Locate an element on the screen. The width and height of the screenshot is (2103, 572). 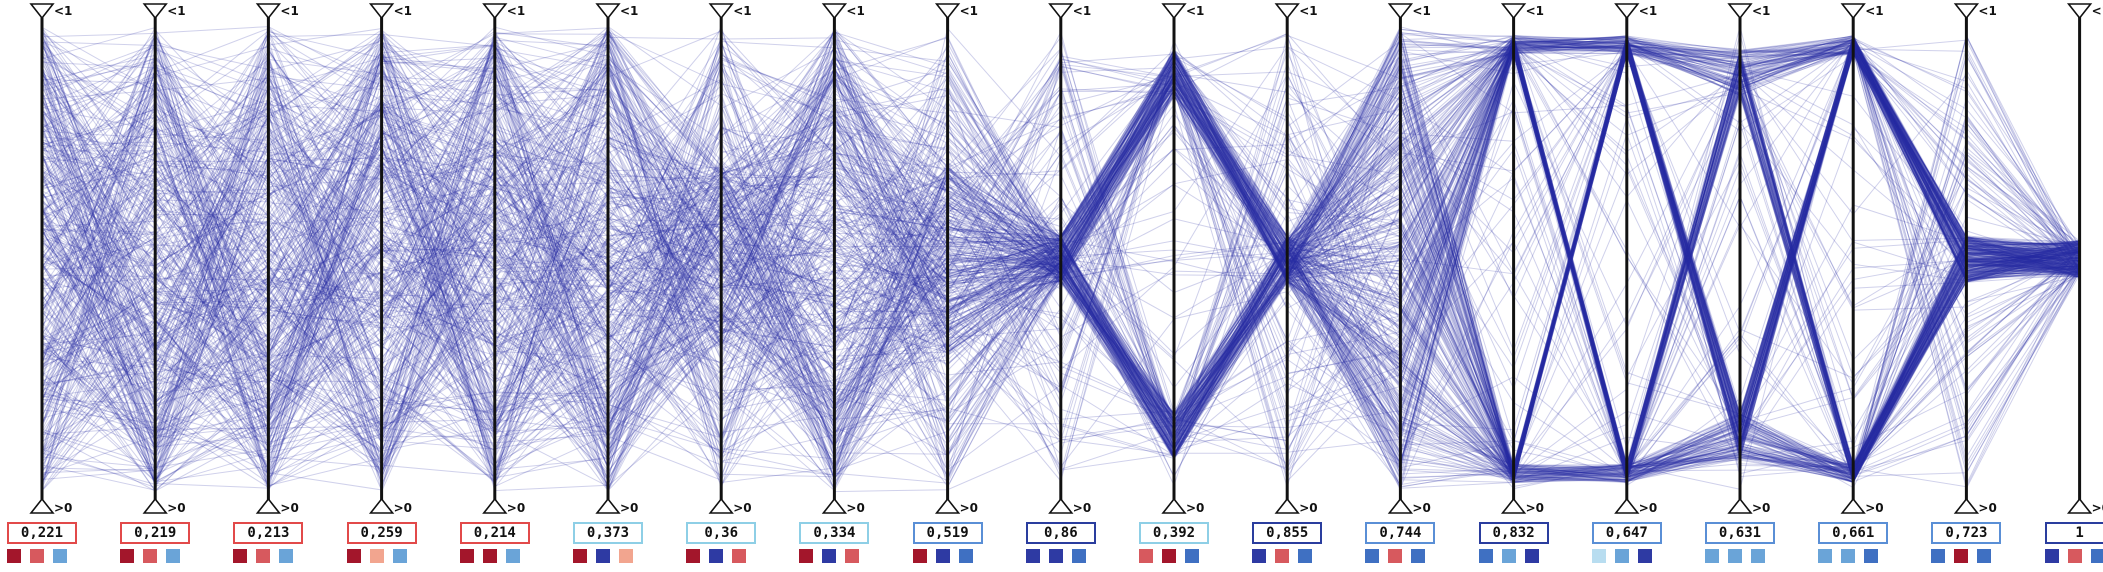
axis-value-box: 0,647 is located at coordinates (1626, 533).